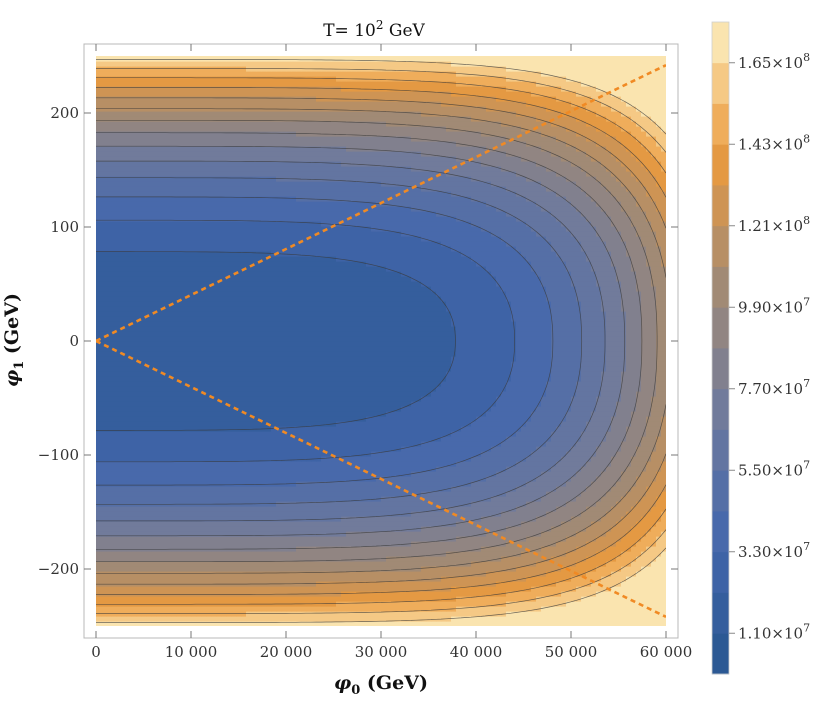  I want to click on y-tick-label: −200, so click(58, 569).